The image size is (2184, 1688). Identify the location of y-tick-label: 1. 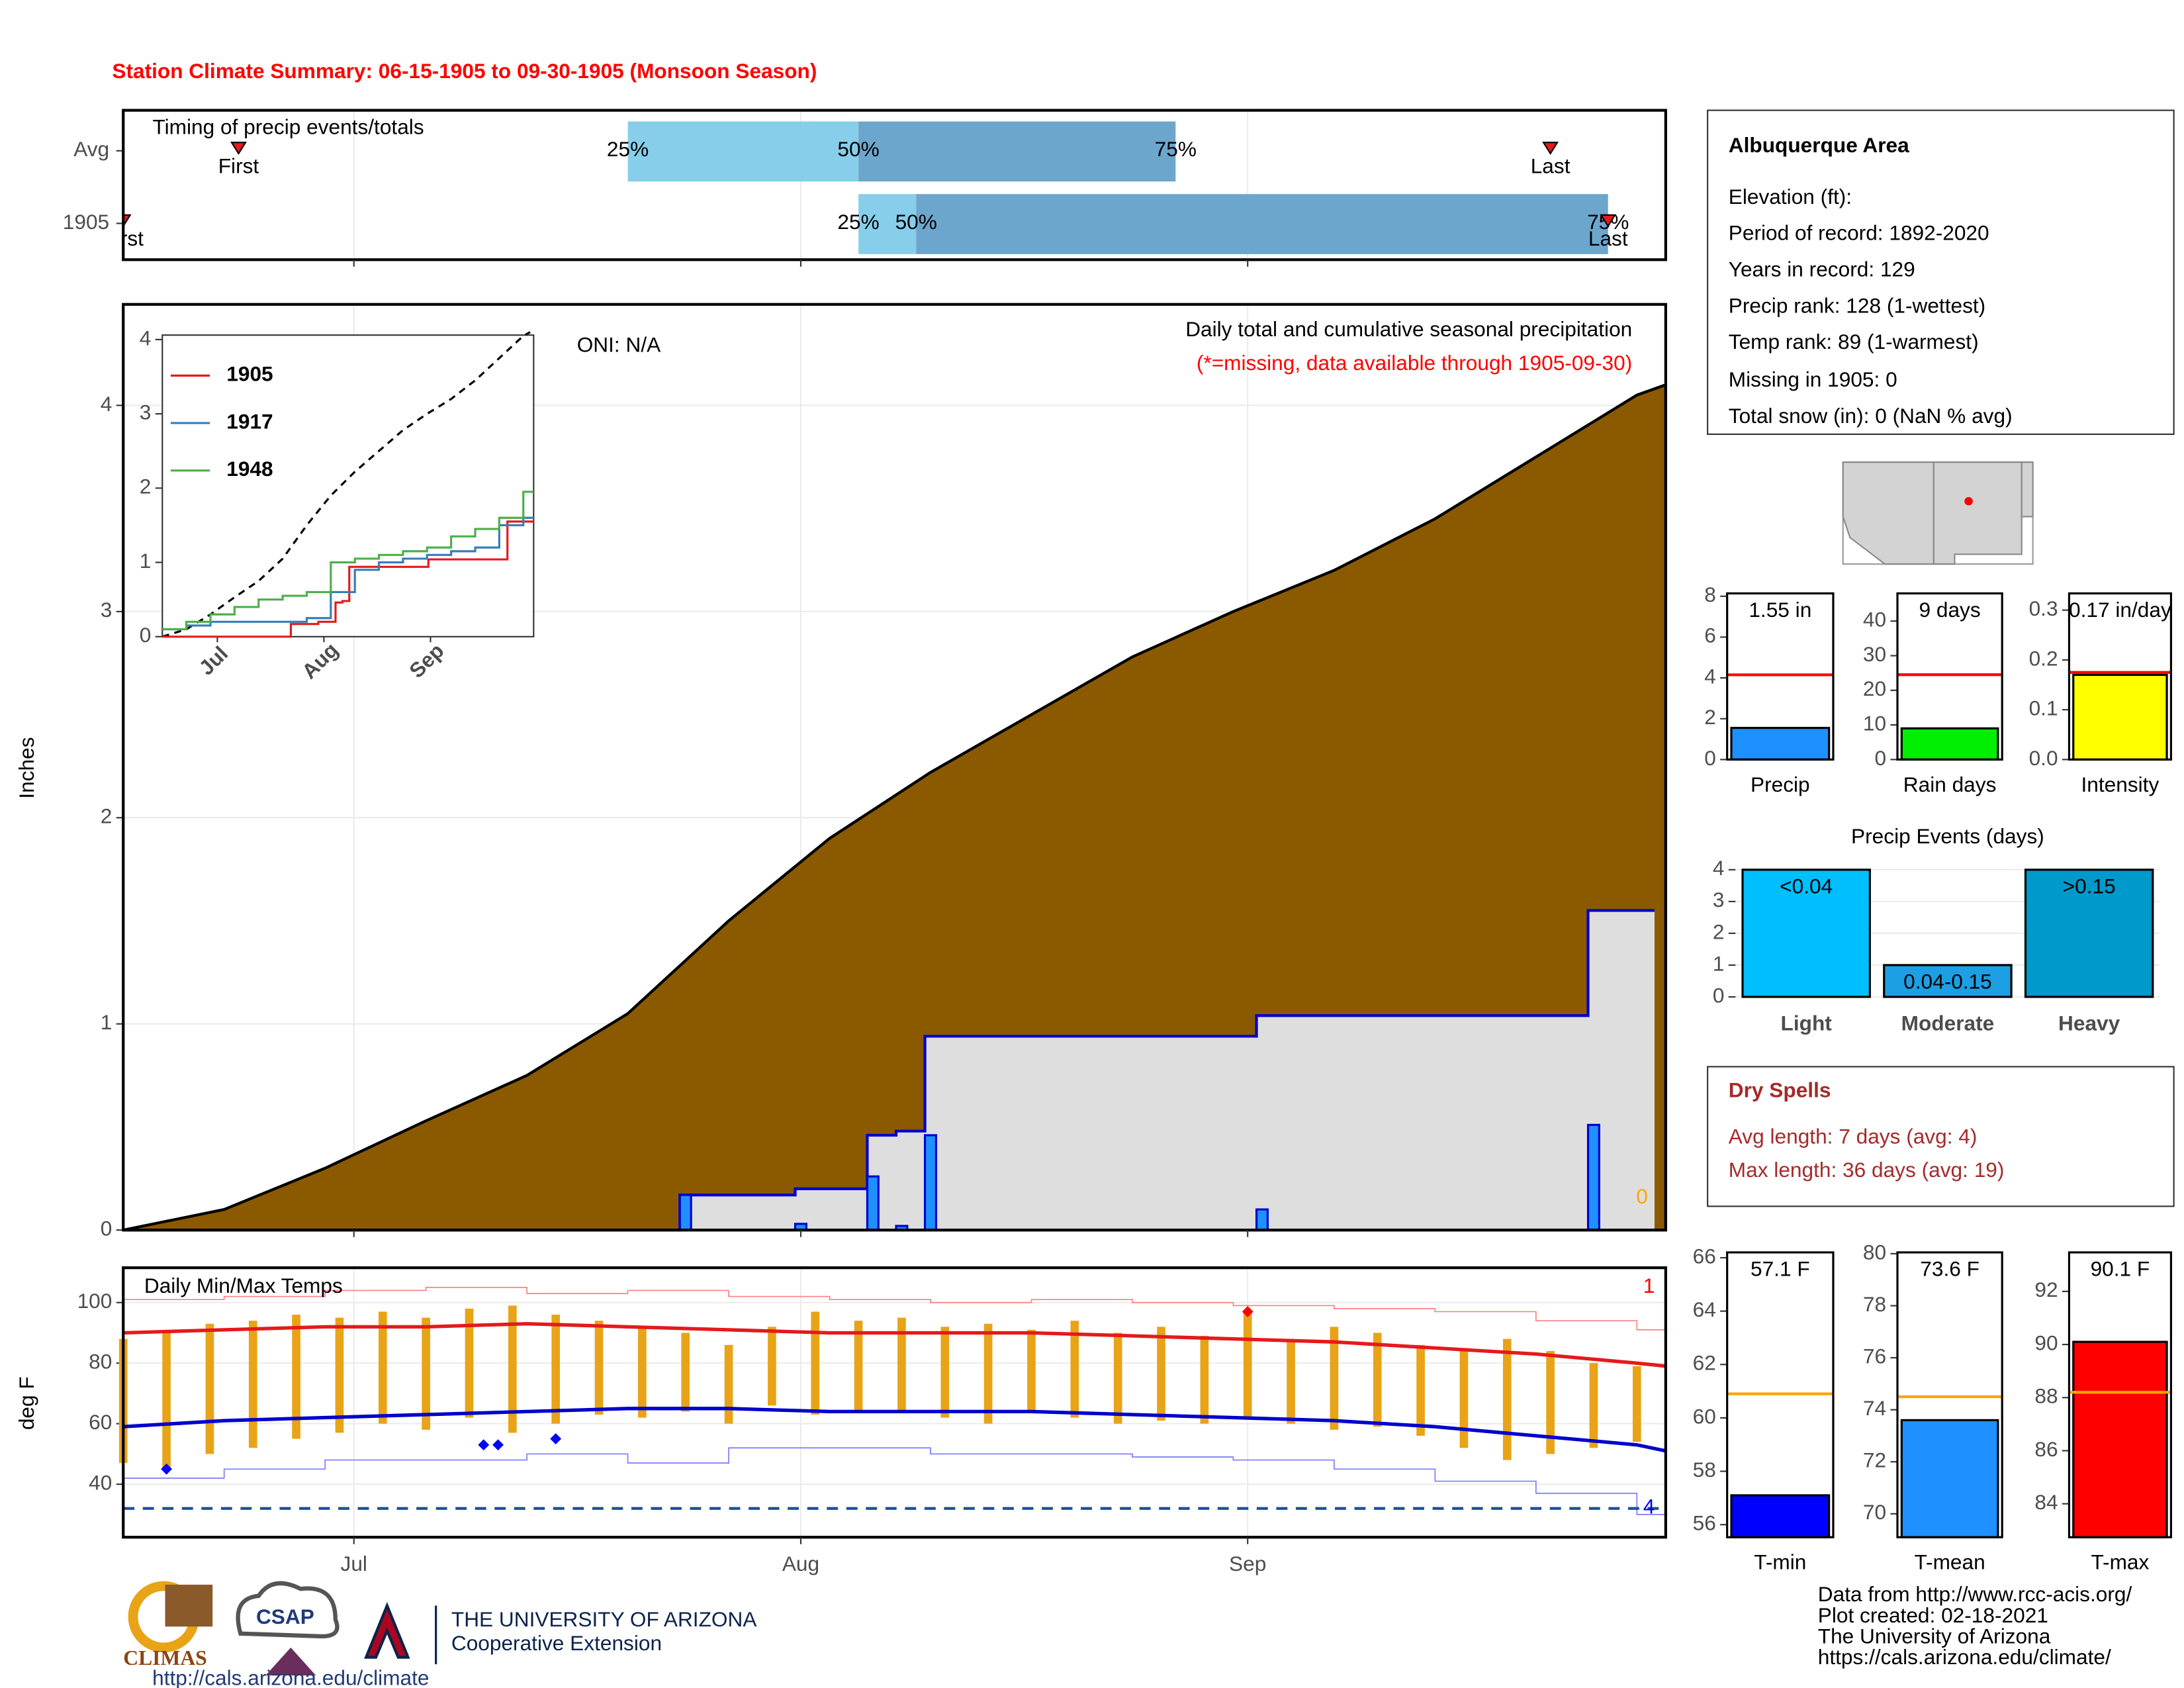
(1719, 963).